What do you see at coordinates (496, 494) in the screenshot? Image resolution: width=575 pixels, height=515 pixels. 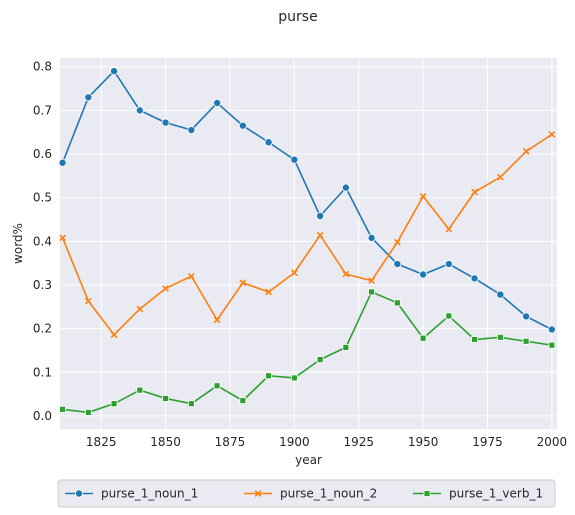 I see `legend-label: purse_1_verb_1` at bounding box center [496, 494].